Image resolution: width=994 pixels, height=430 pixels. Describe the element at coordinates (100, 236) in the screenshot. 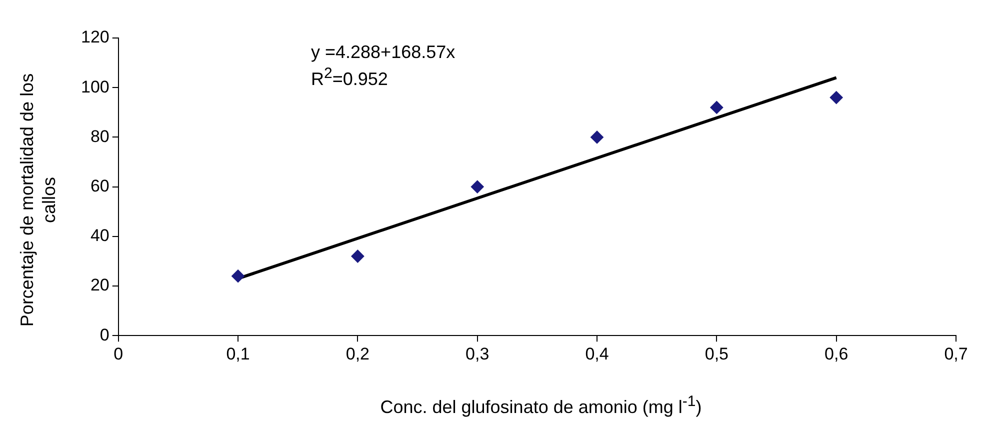

I see `y-tick-label: 40` at that location.